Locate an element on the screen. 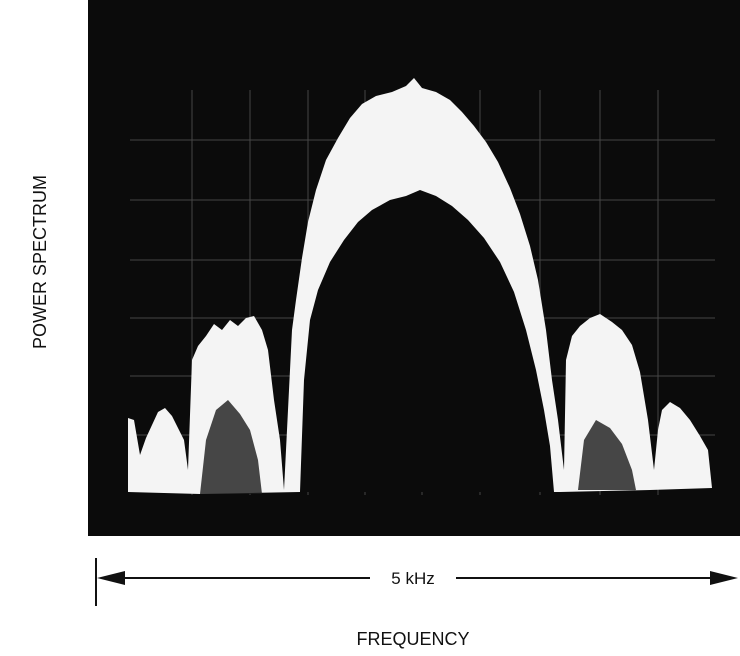 Image resolution: width=740 pixels, height=656 pixels. side-lobe-shadow is located at coordinates (418, 447).